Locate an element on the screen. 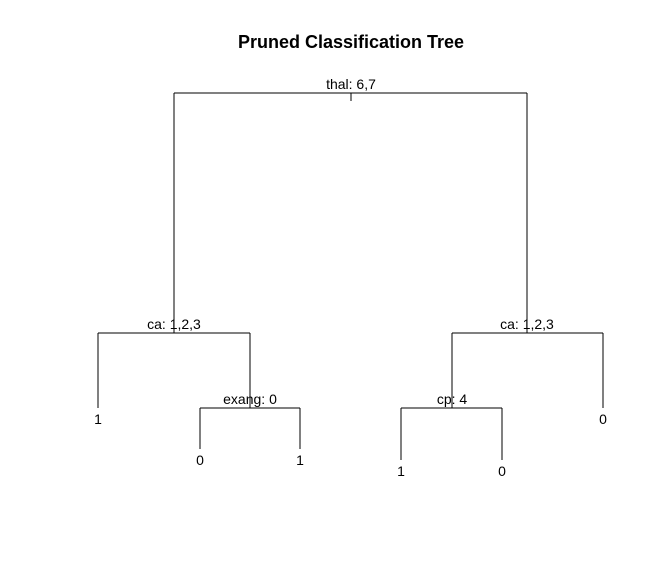 The height and width of the screenshot is (573, 664). right-split-label: ca: 1,2,3 is located at coordinates (527, 324).